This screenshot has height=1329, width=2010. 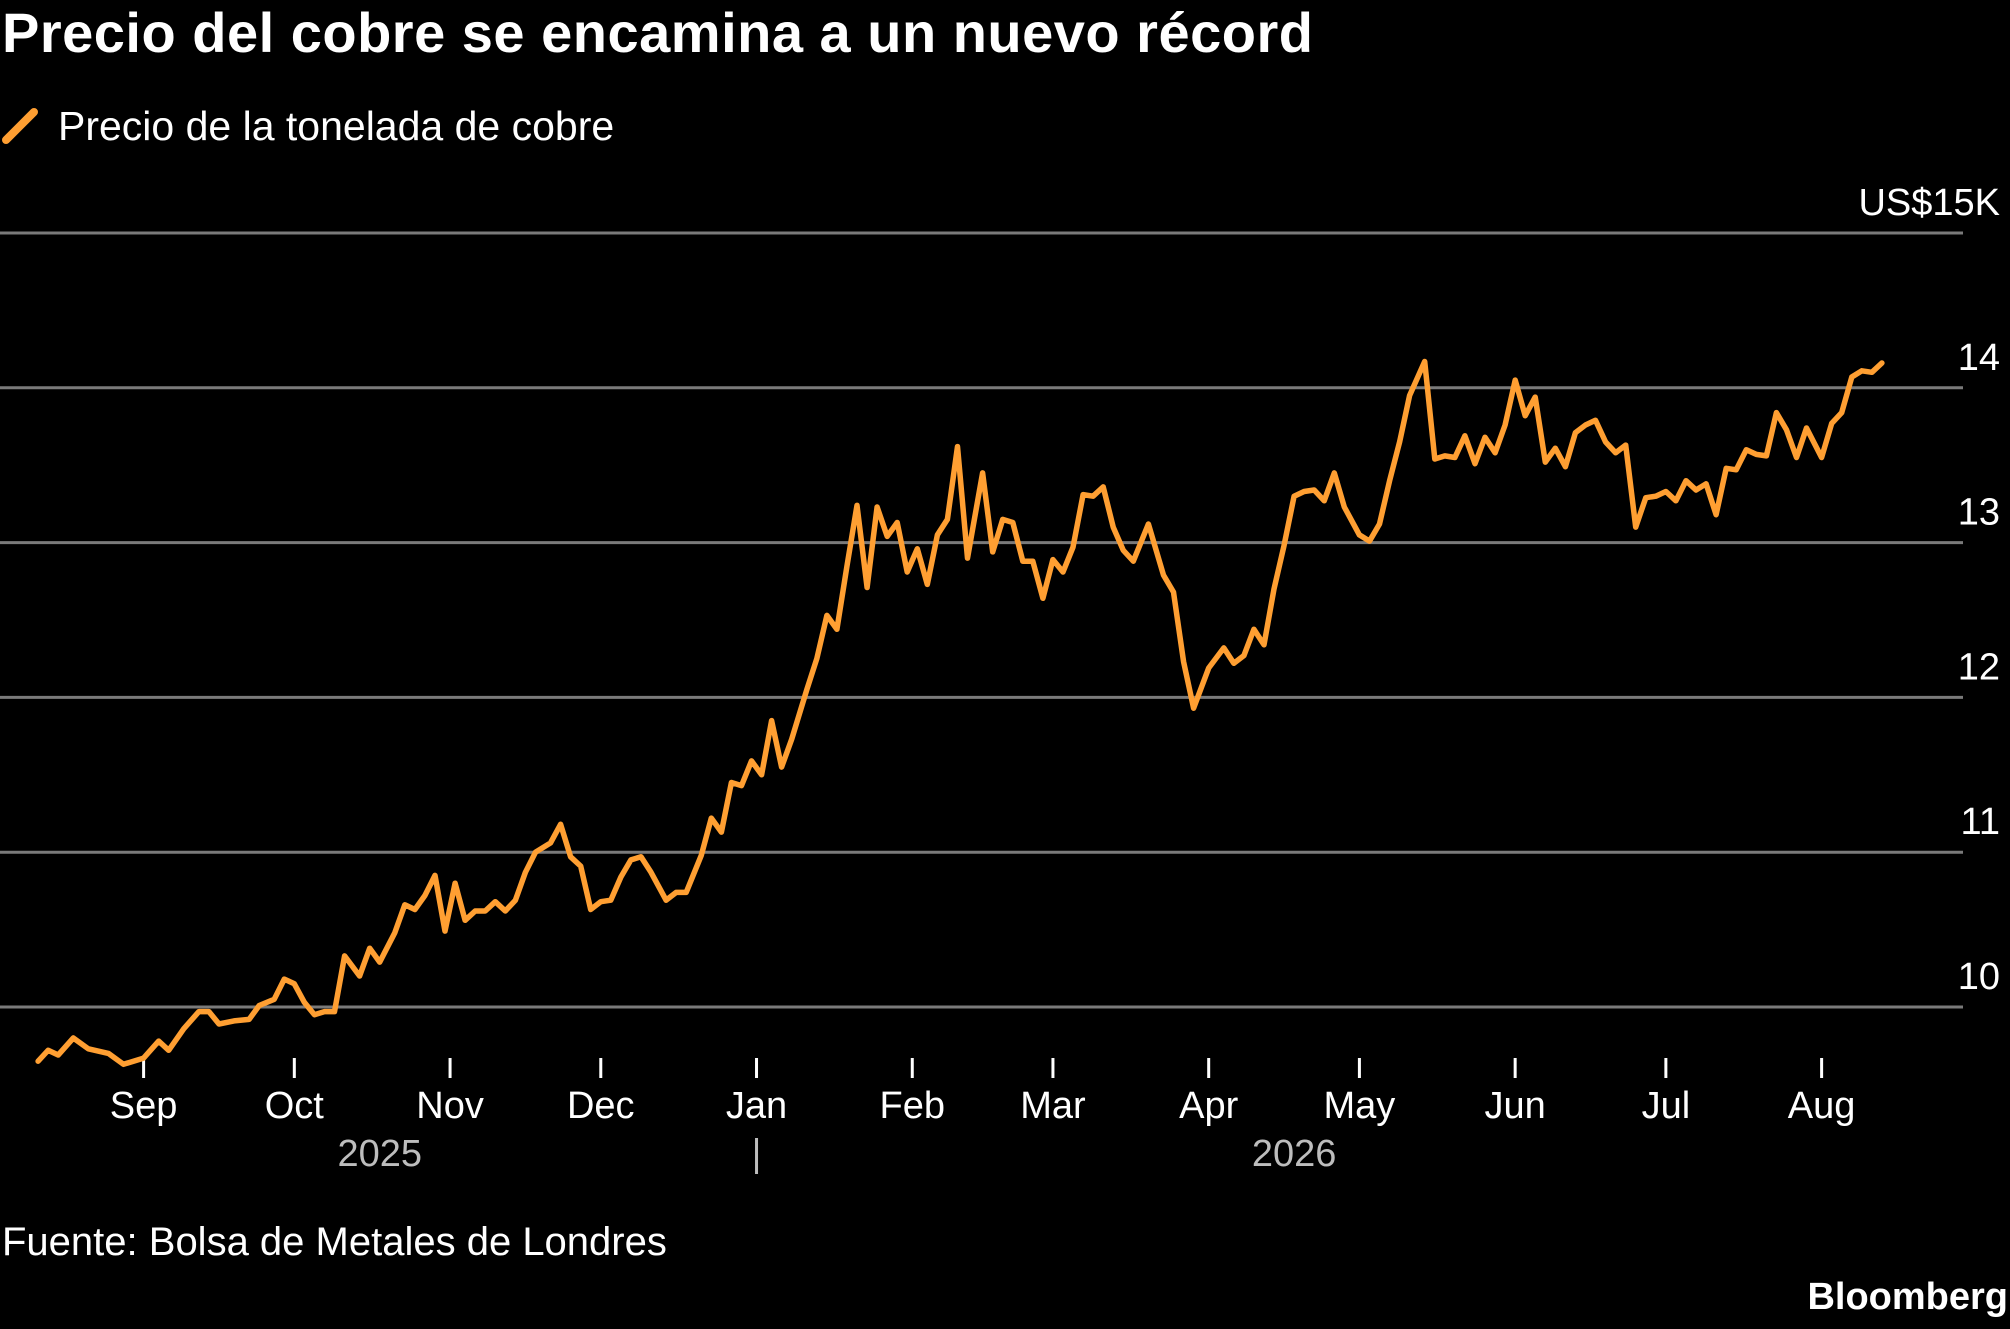 What do you see at coordinates (1979, 358) in the screenshot?
I see `y-tick-label-14: 14` at bounding box center [1979, 358].